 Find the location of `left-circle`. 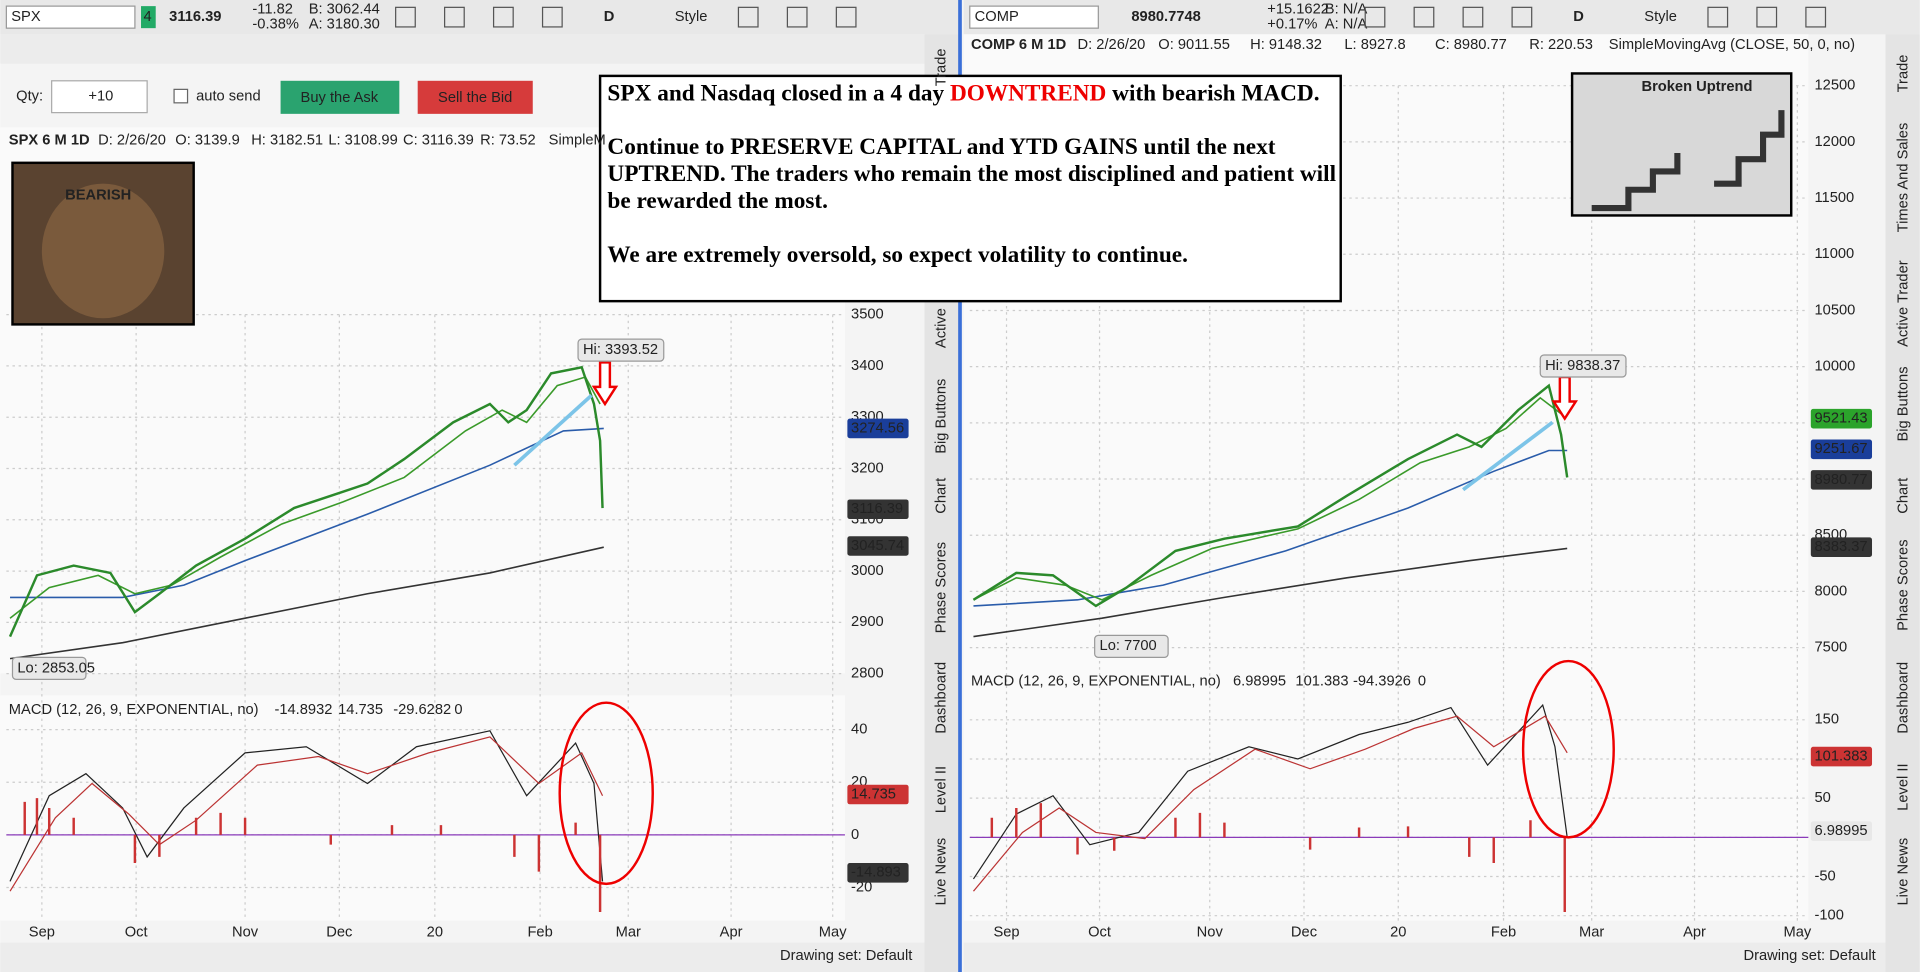

left-circle is located at coordinates (606, 793).